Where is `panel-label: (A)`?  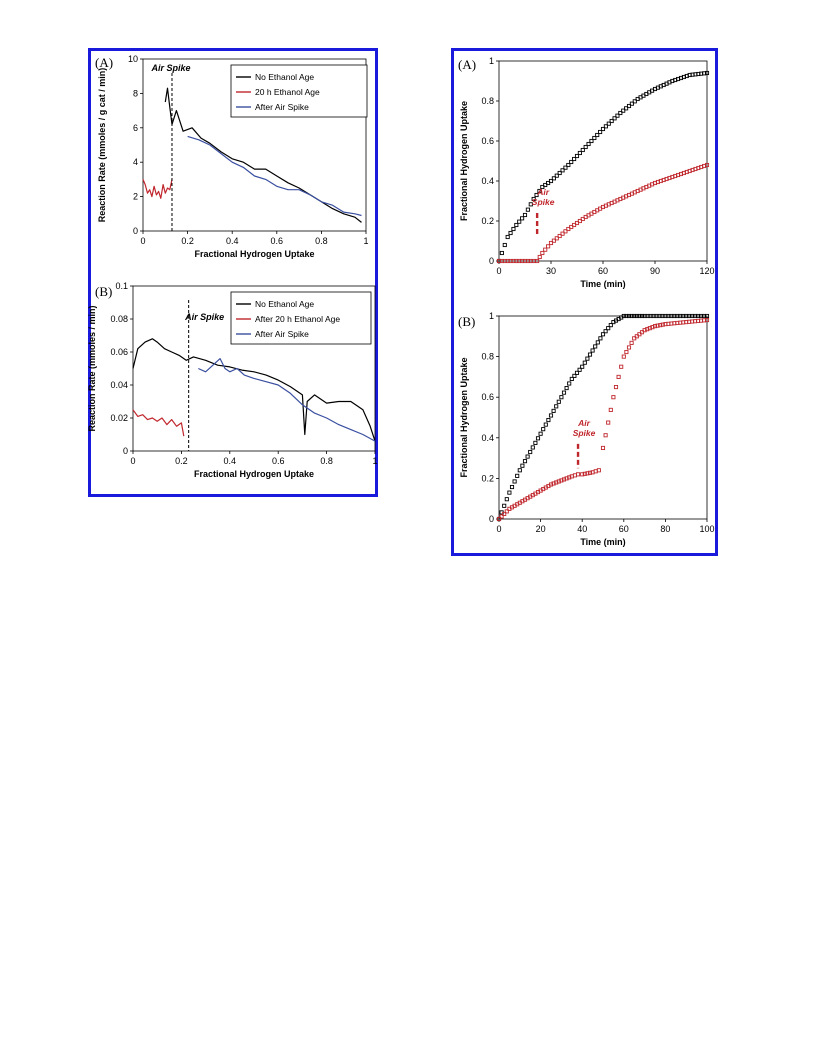
panel-label: (A) is located at coordinates (104, 62).